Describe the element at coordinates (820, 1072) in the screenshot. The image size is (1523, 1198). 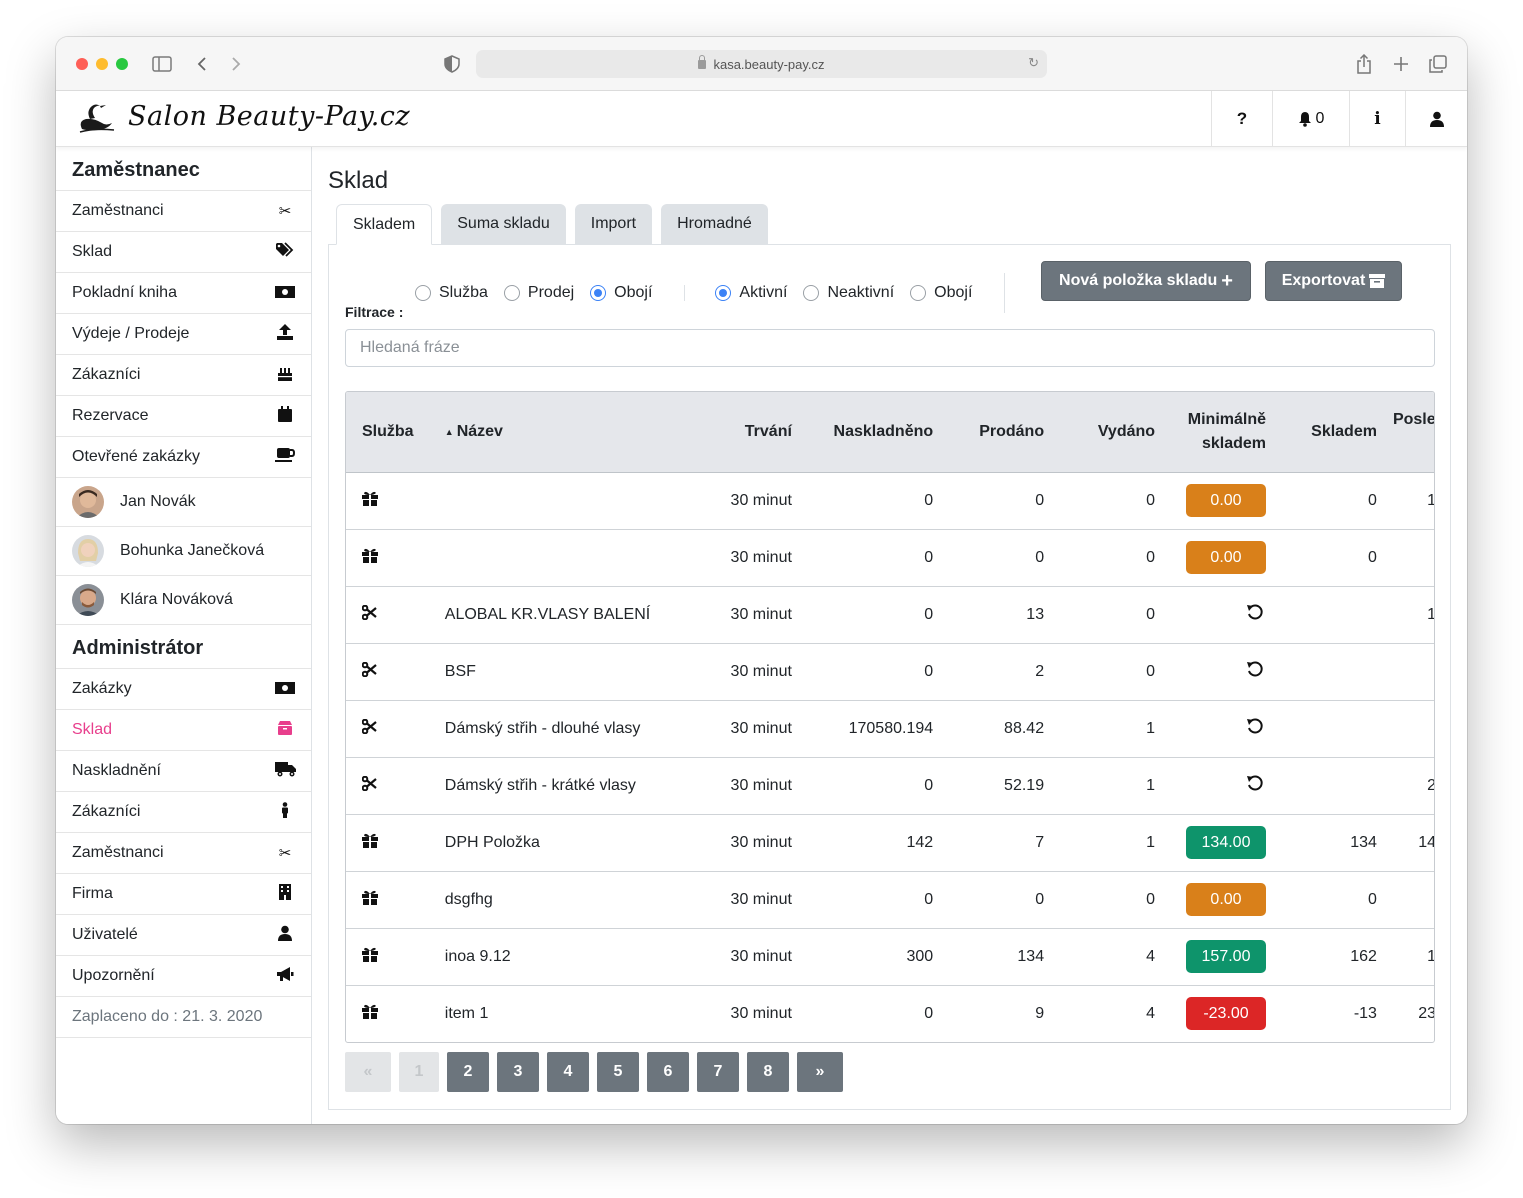
I see `next-page-button: »` at that location.